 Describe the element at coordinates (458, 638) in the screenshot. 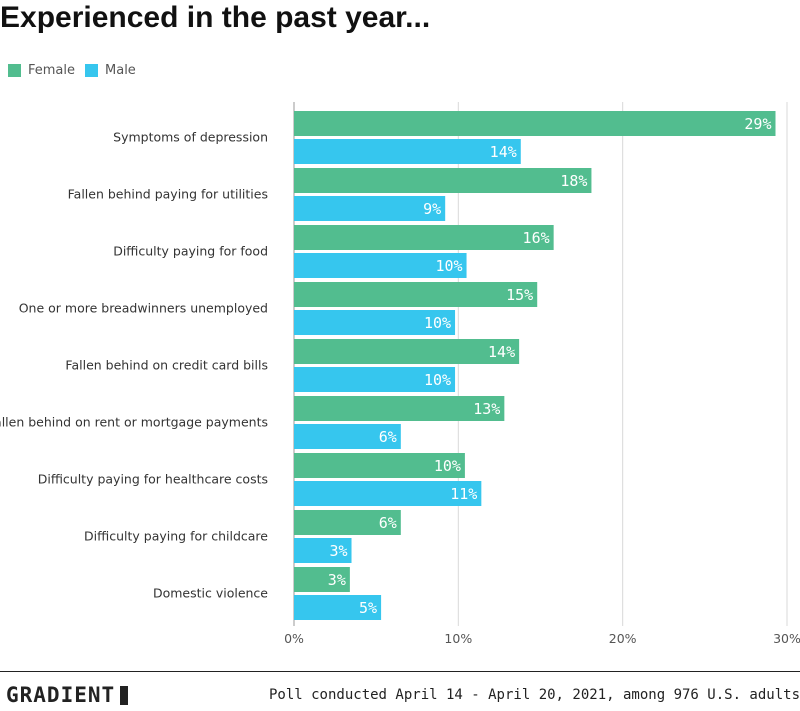

I see `x-tick-label: 10%` at that location.